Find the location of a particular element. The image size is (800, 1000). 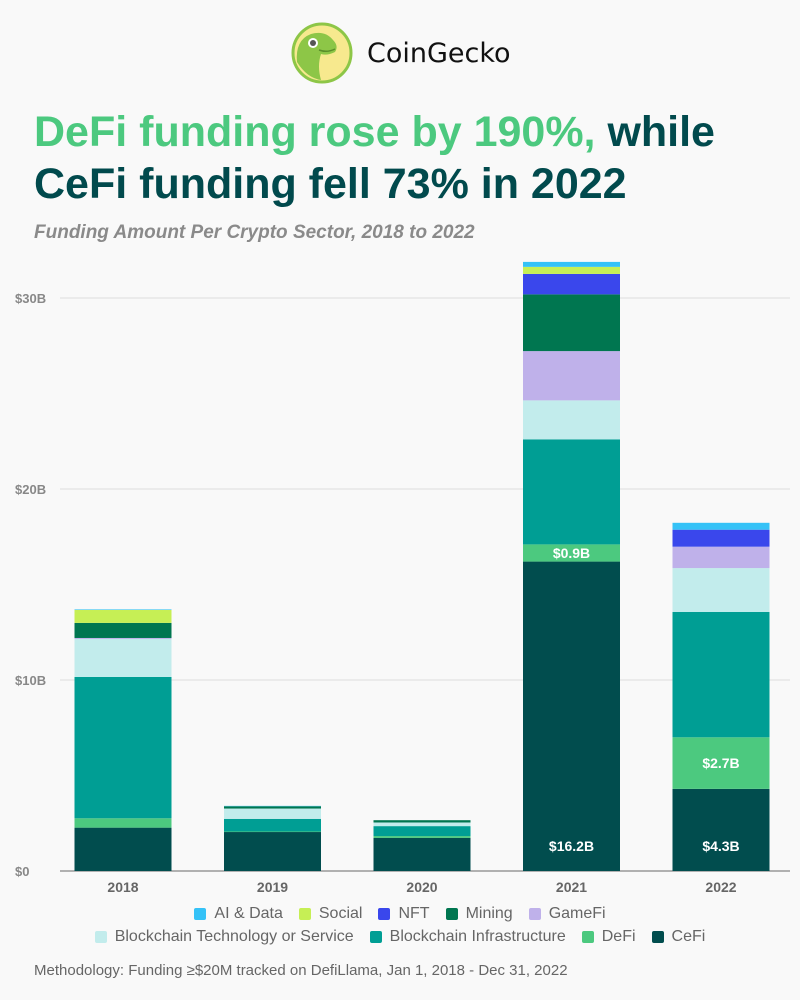

legend-item: Blockchain Technology or Service is located at coordinates (224, 937).